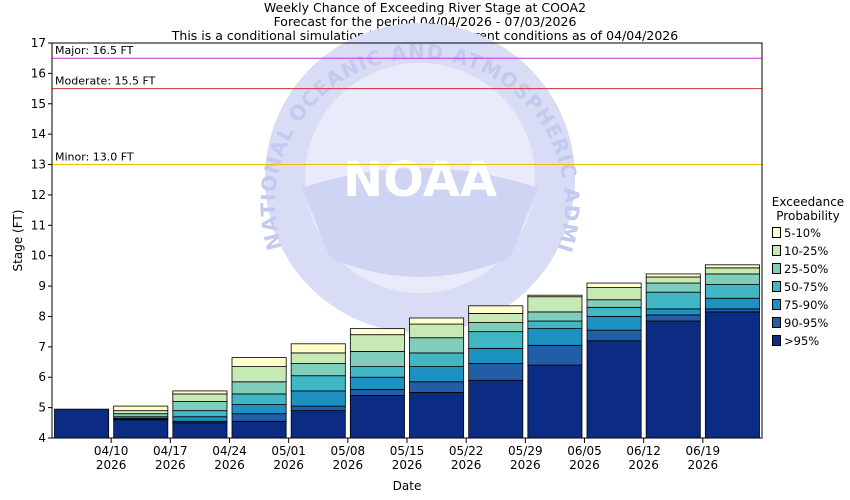  What do you see at coordinates (466, 451) in the screenshot?
I see `x-tick-label-date: 05/22` at bounding box center [466, 451].